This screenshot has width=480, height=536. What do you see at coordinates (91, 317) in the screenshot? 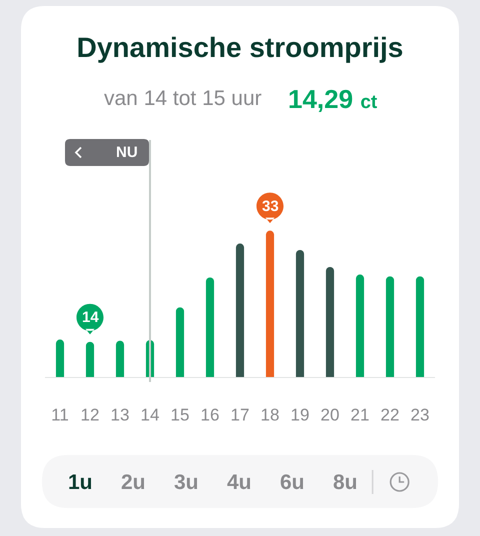
I see `data-label: 14` at bounding box center [91, 317].